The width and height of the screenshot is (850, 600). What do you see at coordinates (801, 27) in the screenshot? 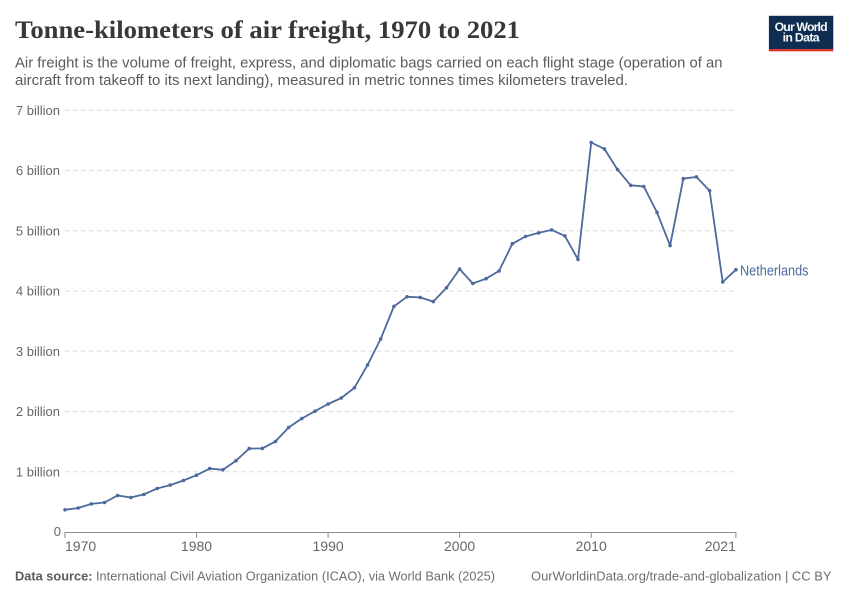
I see `svg-text: Our World` at bounding box center [801, 27].